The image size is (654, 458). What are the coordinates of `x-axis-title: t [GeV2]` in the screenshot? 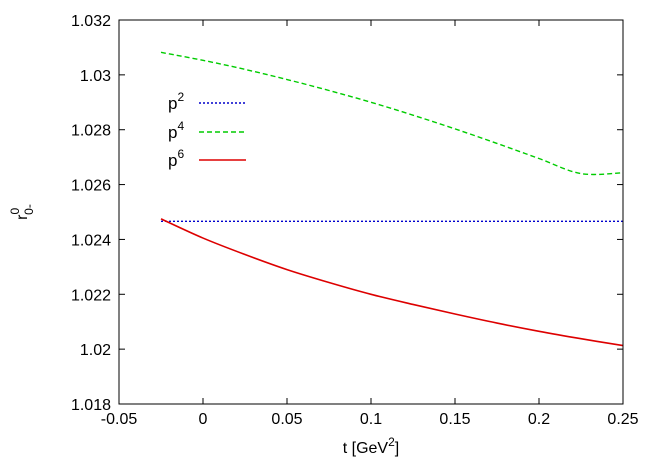 It's located at (371, 446).